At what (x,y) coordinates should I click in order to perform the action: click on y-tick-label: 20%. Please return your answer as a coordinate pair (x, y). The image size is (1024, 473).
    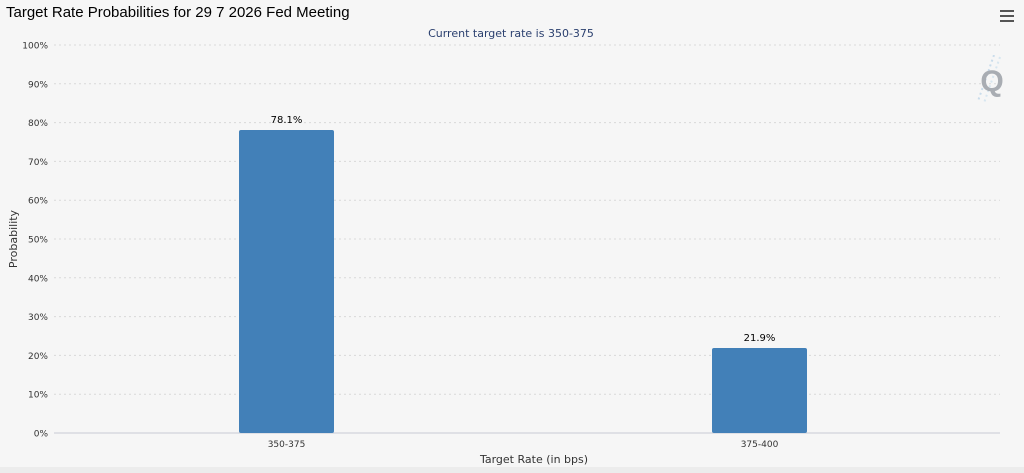
    Looking at the image, I should click on (38, 357).